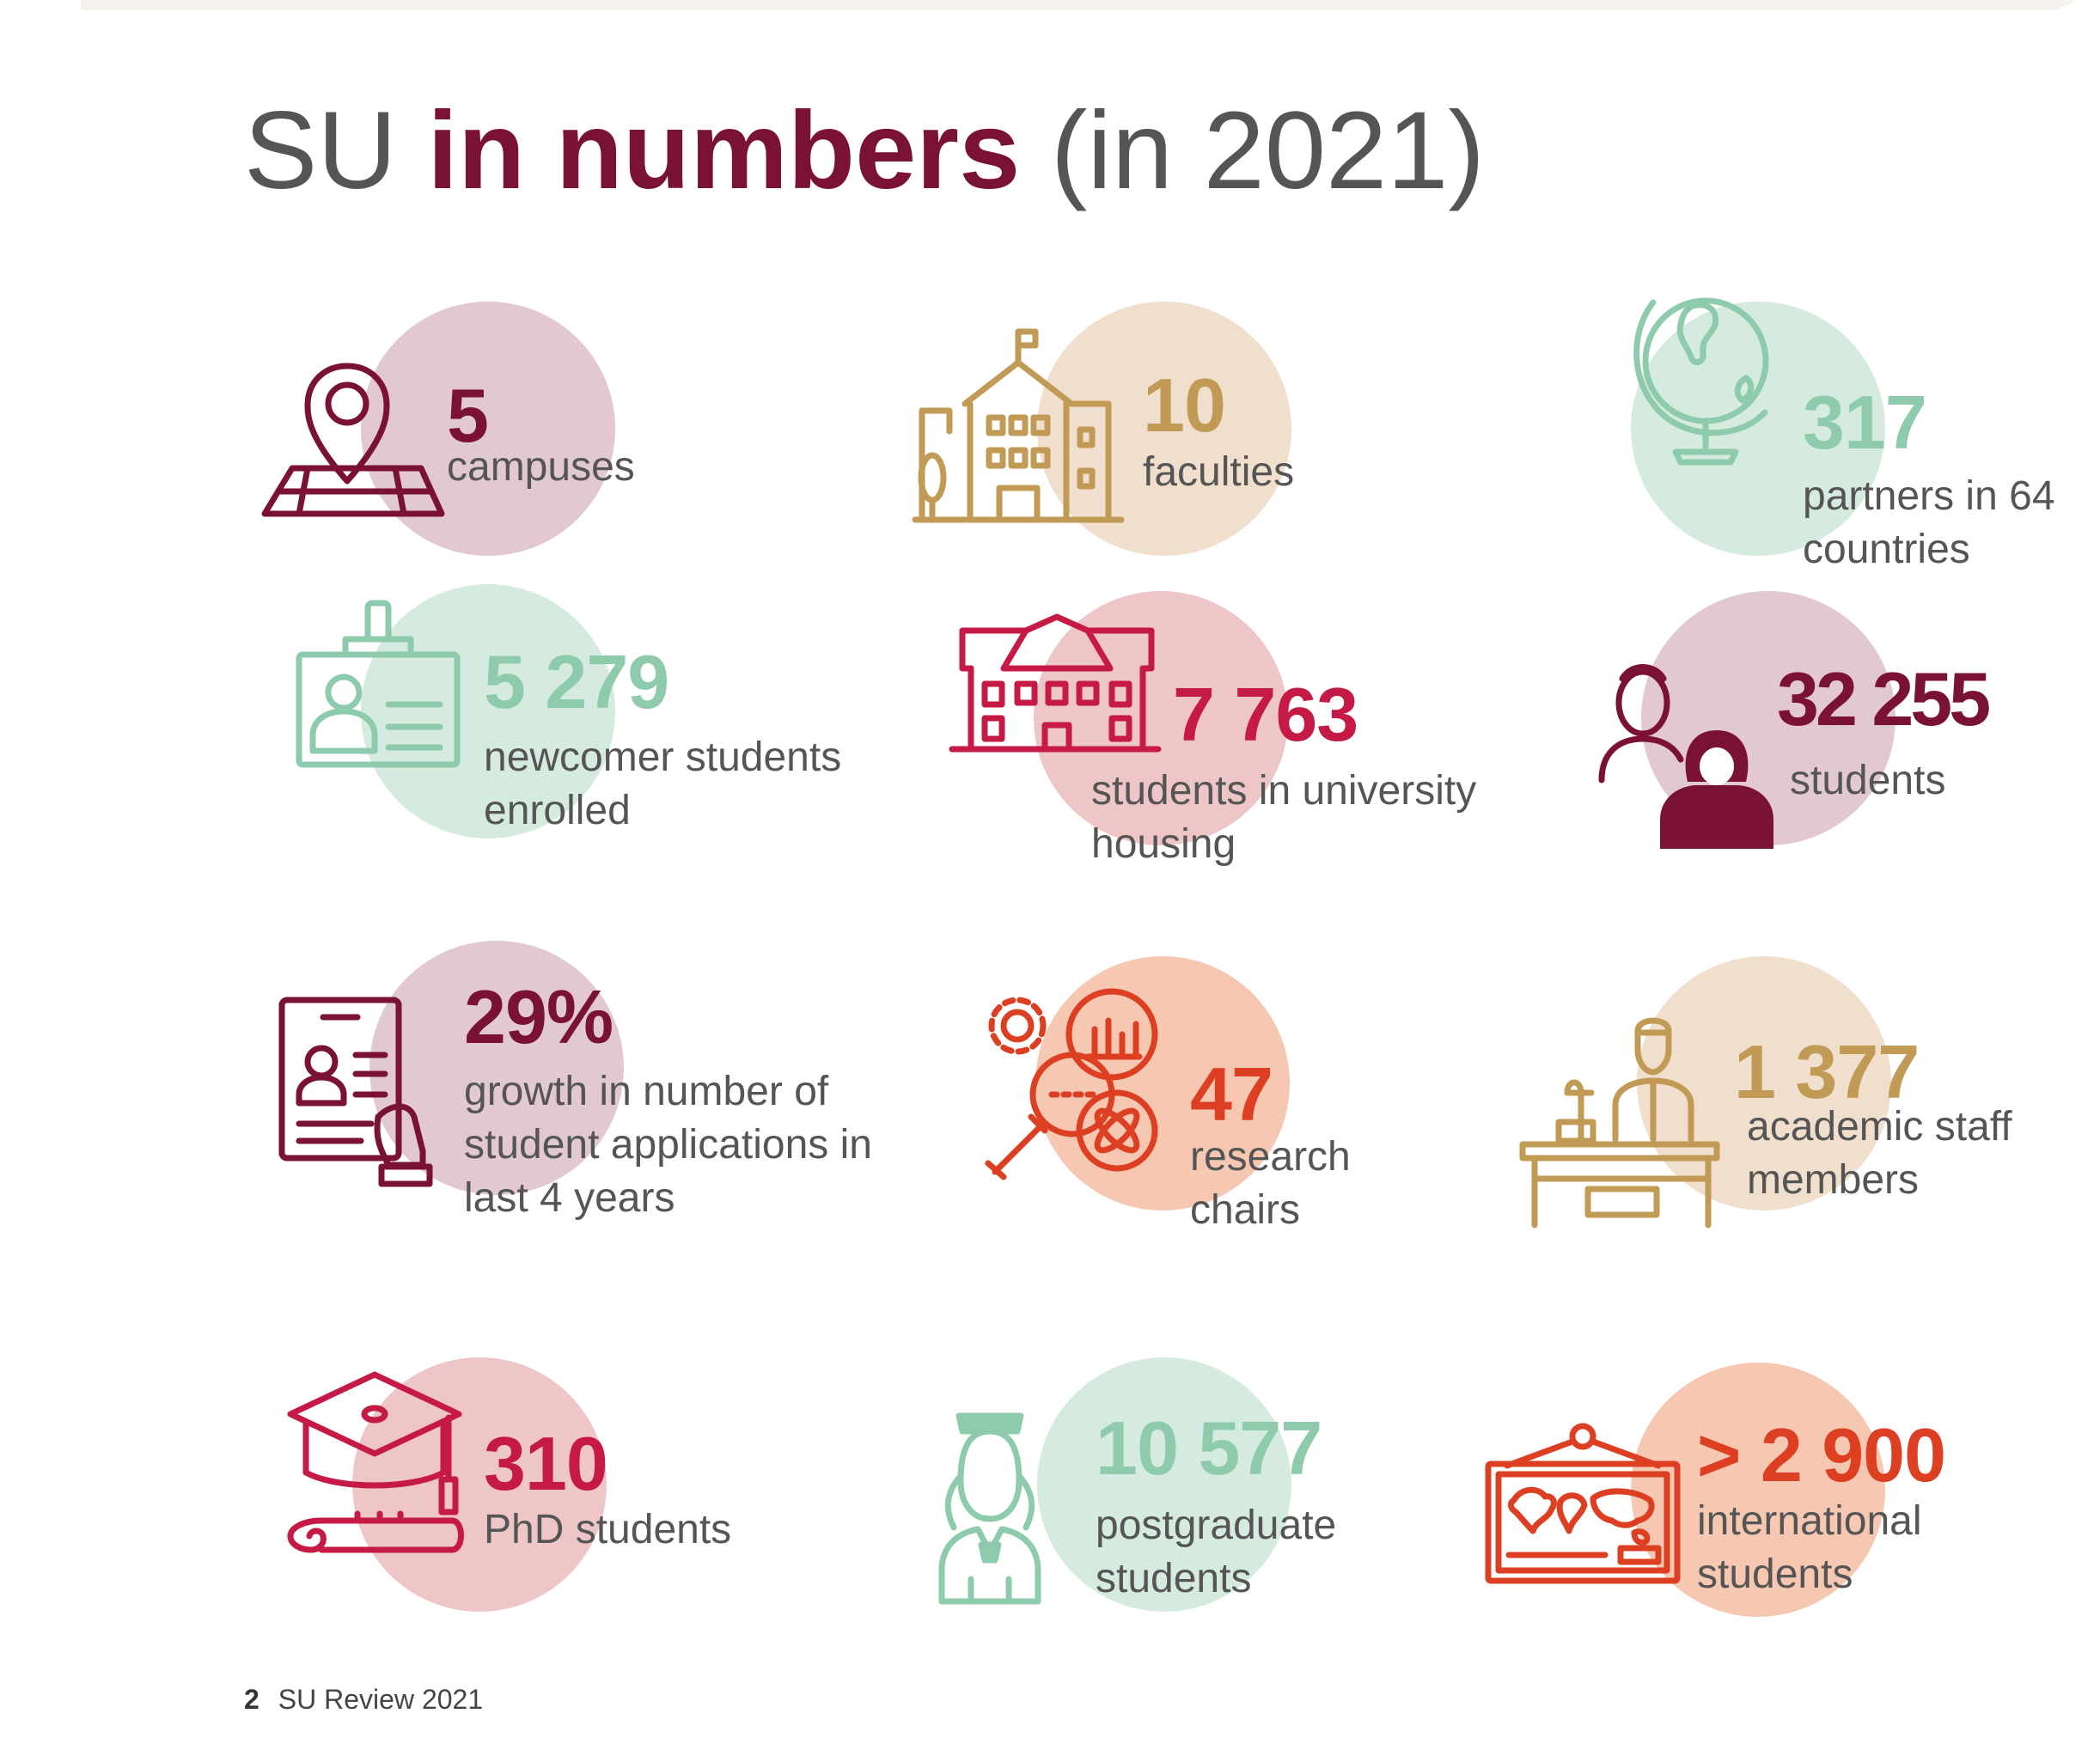 The image size is (2100, 1750). What do you see at coordinates (1583, 1503) in the screenshot?
I see `world-map-board-icon` at bounding box center [1583, 1503].